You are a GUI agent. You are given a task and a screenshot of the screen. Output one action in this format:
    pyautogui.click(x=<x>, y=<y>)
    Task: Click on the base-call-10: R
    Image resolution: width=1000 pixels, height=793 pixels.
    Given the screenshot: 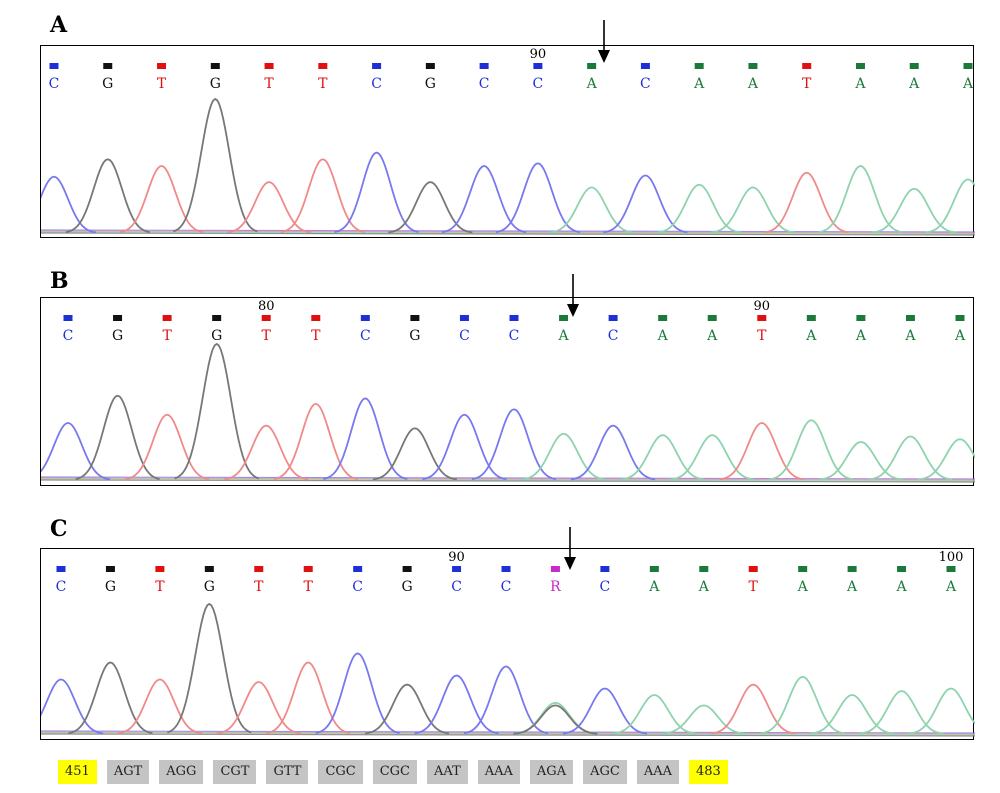 What is the action you would take?
    pyautogui.click(x=555, y=587)
    